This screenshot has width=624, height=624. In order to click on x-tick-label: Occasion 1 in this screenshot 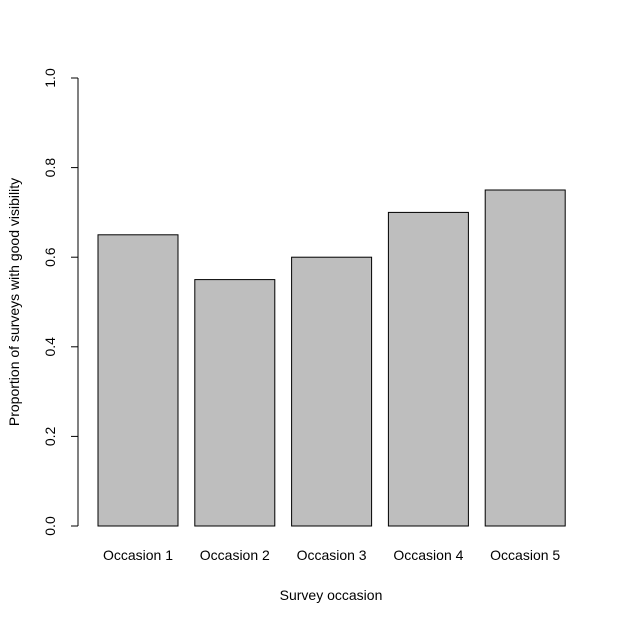, I will do `click(138, 555)`.